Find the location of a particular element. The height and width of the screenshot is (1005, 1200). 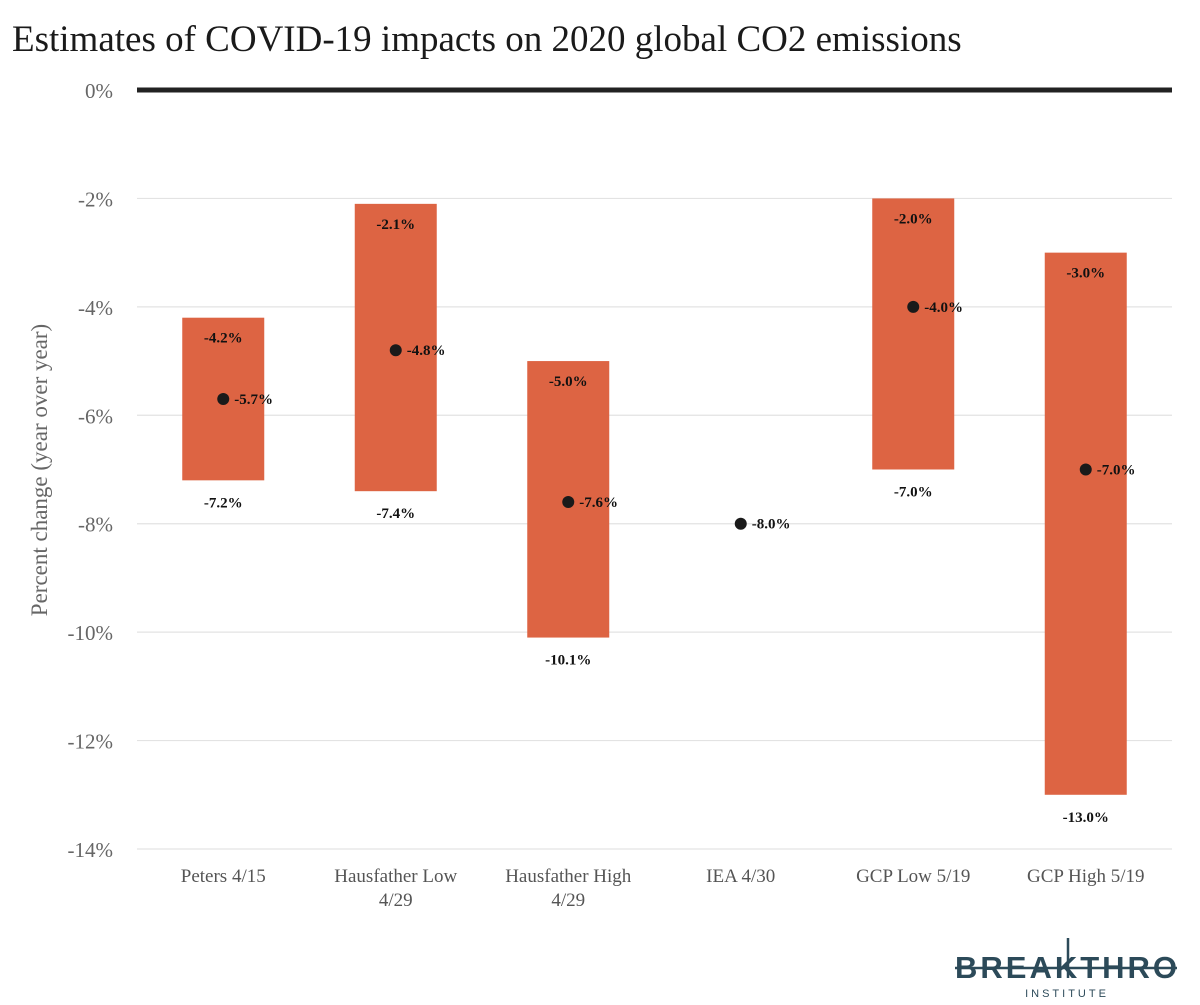

y-tick-label: -4% is located at coordinates (95, 308).